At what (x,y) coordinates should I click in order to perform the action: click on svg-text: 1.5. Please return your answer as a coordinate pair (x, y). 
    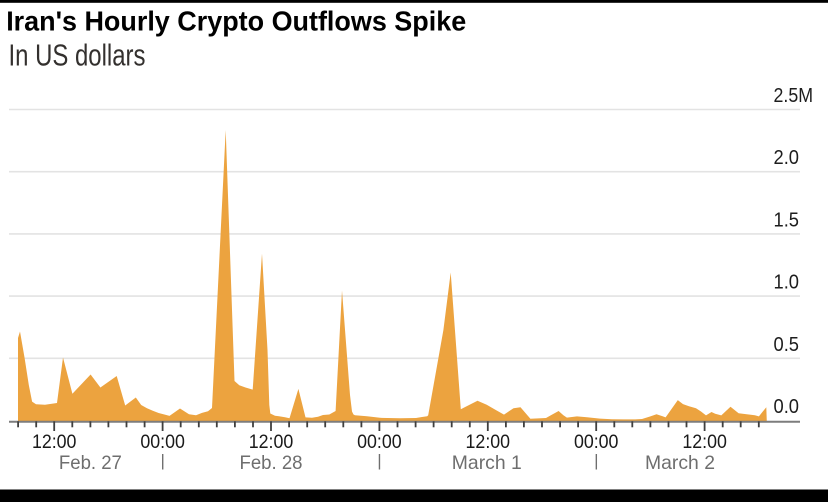
    Looking at the image, I should click on (787, 219).